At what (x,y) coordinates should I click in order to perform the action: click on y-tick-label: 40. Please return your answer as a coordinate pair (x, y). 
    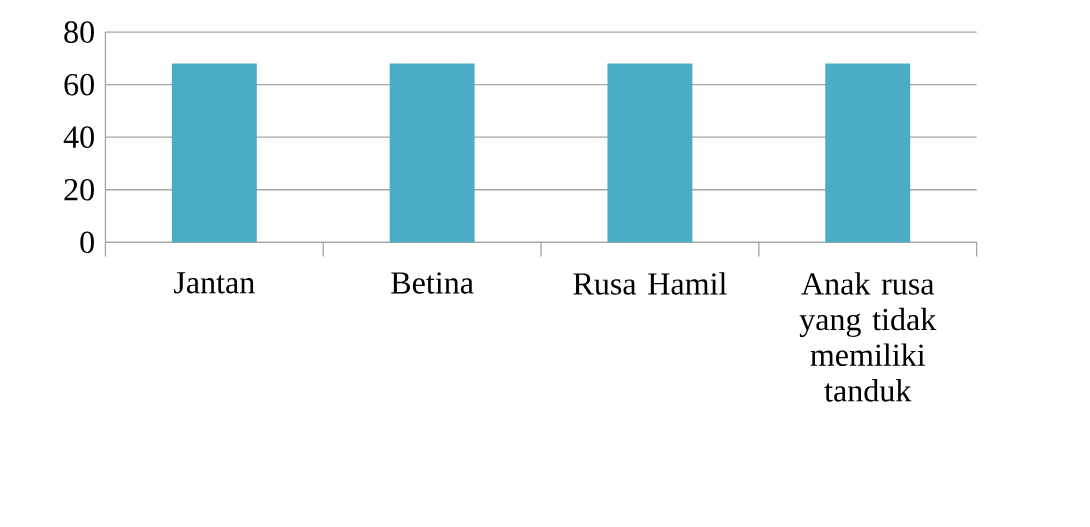
    Looking at the image, I should click on (78, 137).